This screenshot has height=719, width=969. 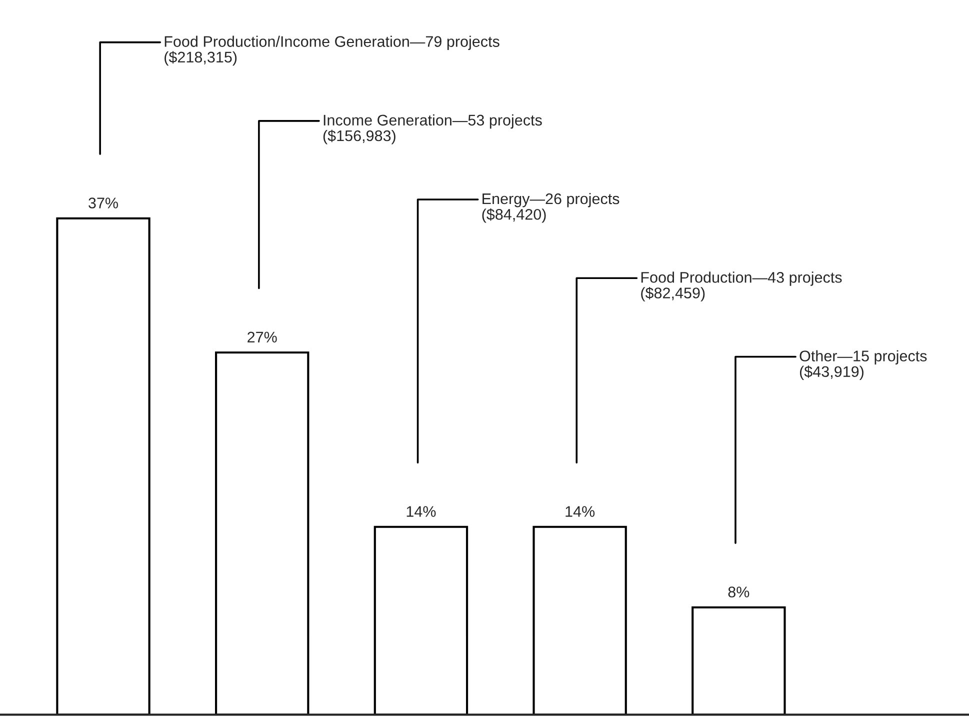 What do you see at coordinates (739, 592) in the screenshot?
I see `data-label: 8%` at bounding box center [739, 592].